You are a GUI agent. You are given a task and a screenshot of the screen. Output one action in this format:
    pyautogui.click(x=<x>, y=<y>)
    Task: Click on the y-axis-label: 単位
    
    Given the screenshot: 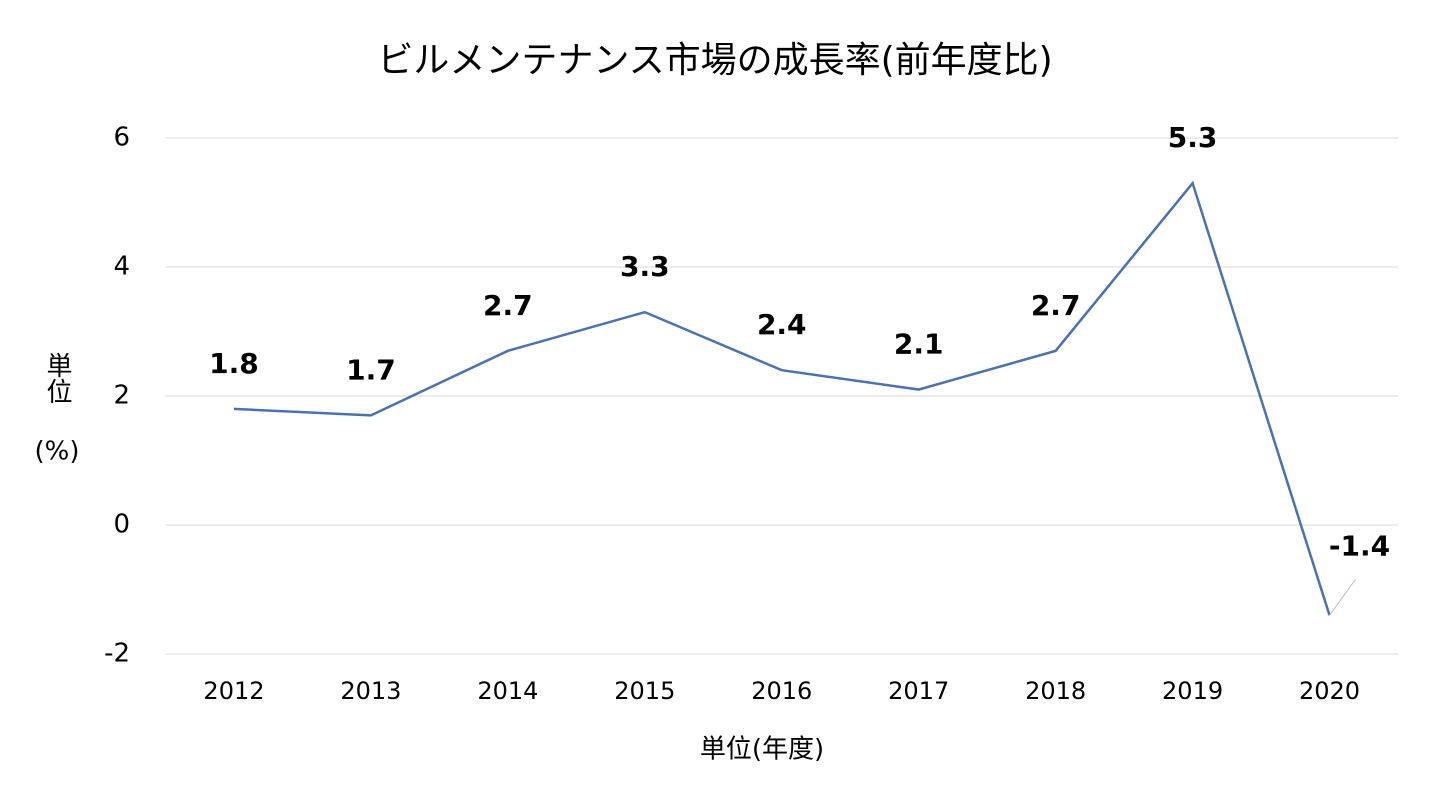 What is the action you would take?
    pyautogui.click(x=57, y=378)
    